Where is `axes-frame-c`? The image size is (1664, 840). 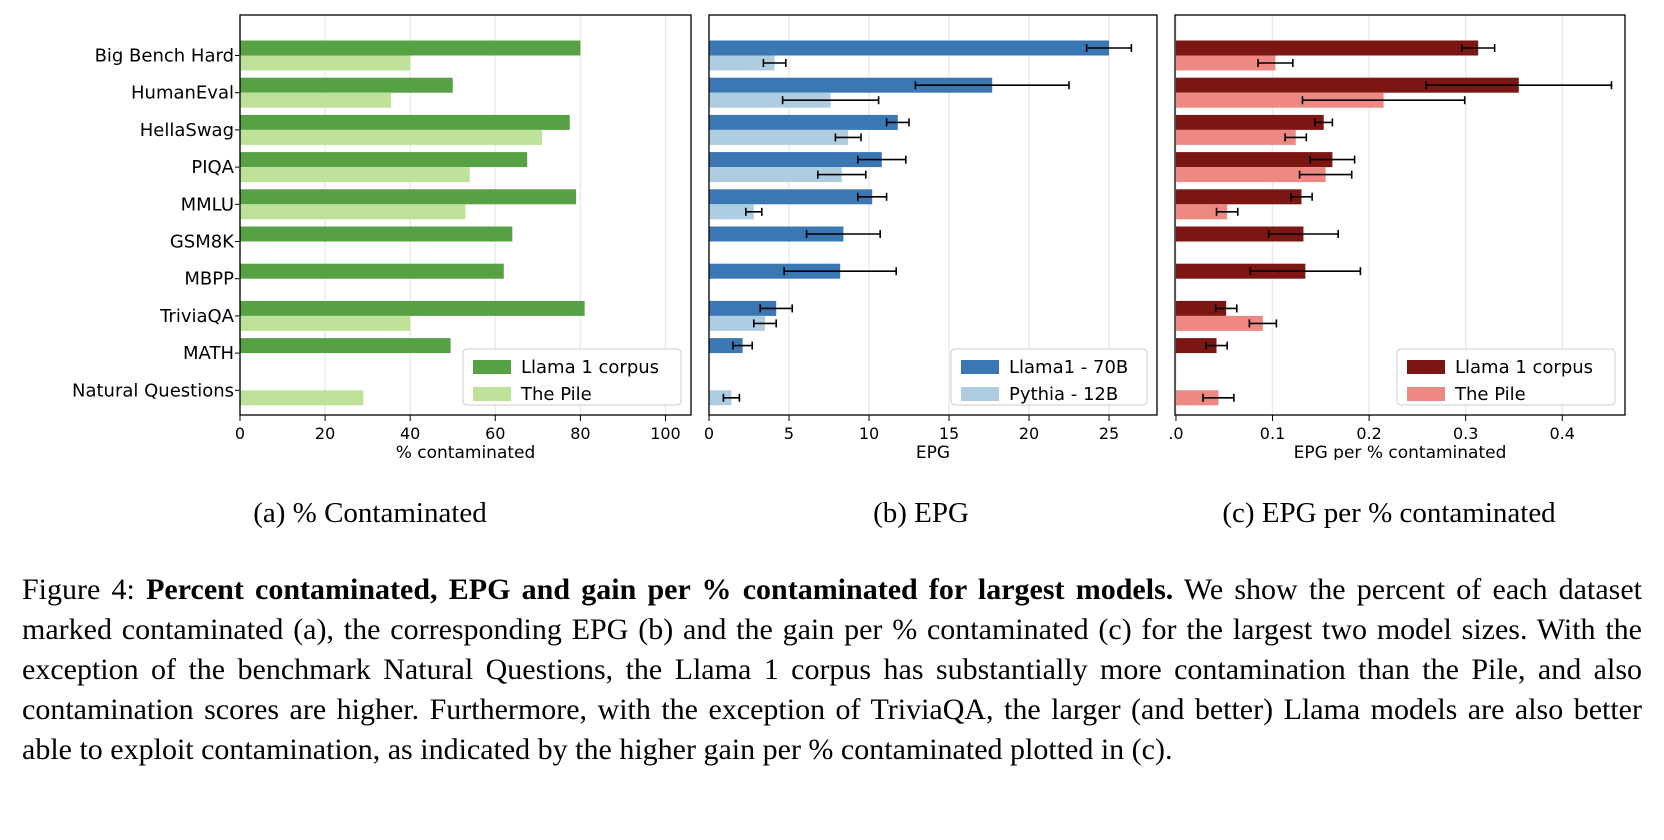 axes-frame-c is located at coordinates (1400, 215).